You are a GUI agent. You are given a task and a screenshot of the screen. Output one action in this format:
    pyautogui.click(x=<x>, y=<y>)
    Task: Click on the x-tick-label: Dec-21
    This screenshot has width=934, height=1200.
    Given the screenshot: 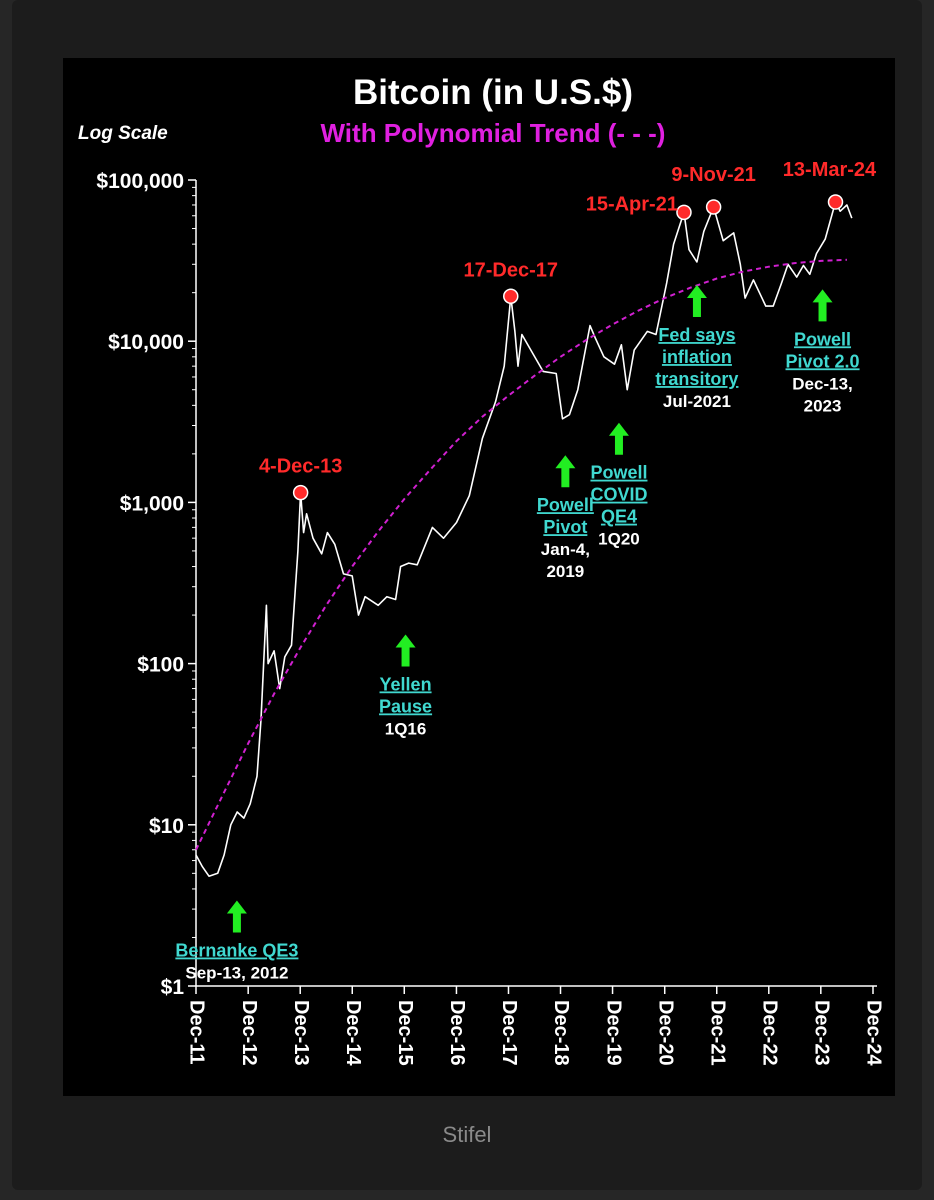 What is the action you would take?
    pyautogui.click(x=717, y=1033)
    